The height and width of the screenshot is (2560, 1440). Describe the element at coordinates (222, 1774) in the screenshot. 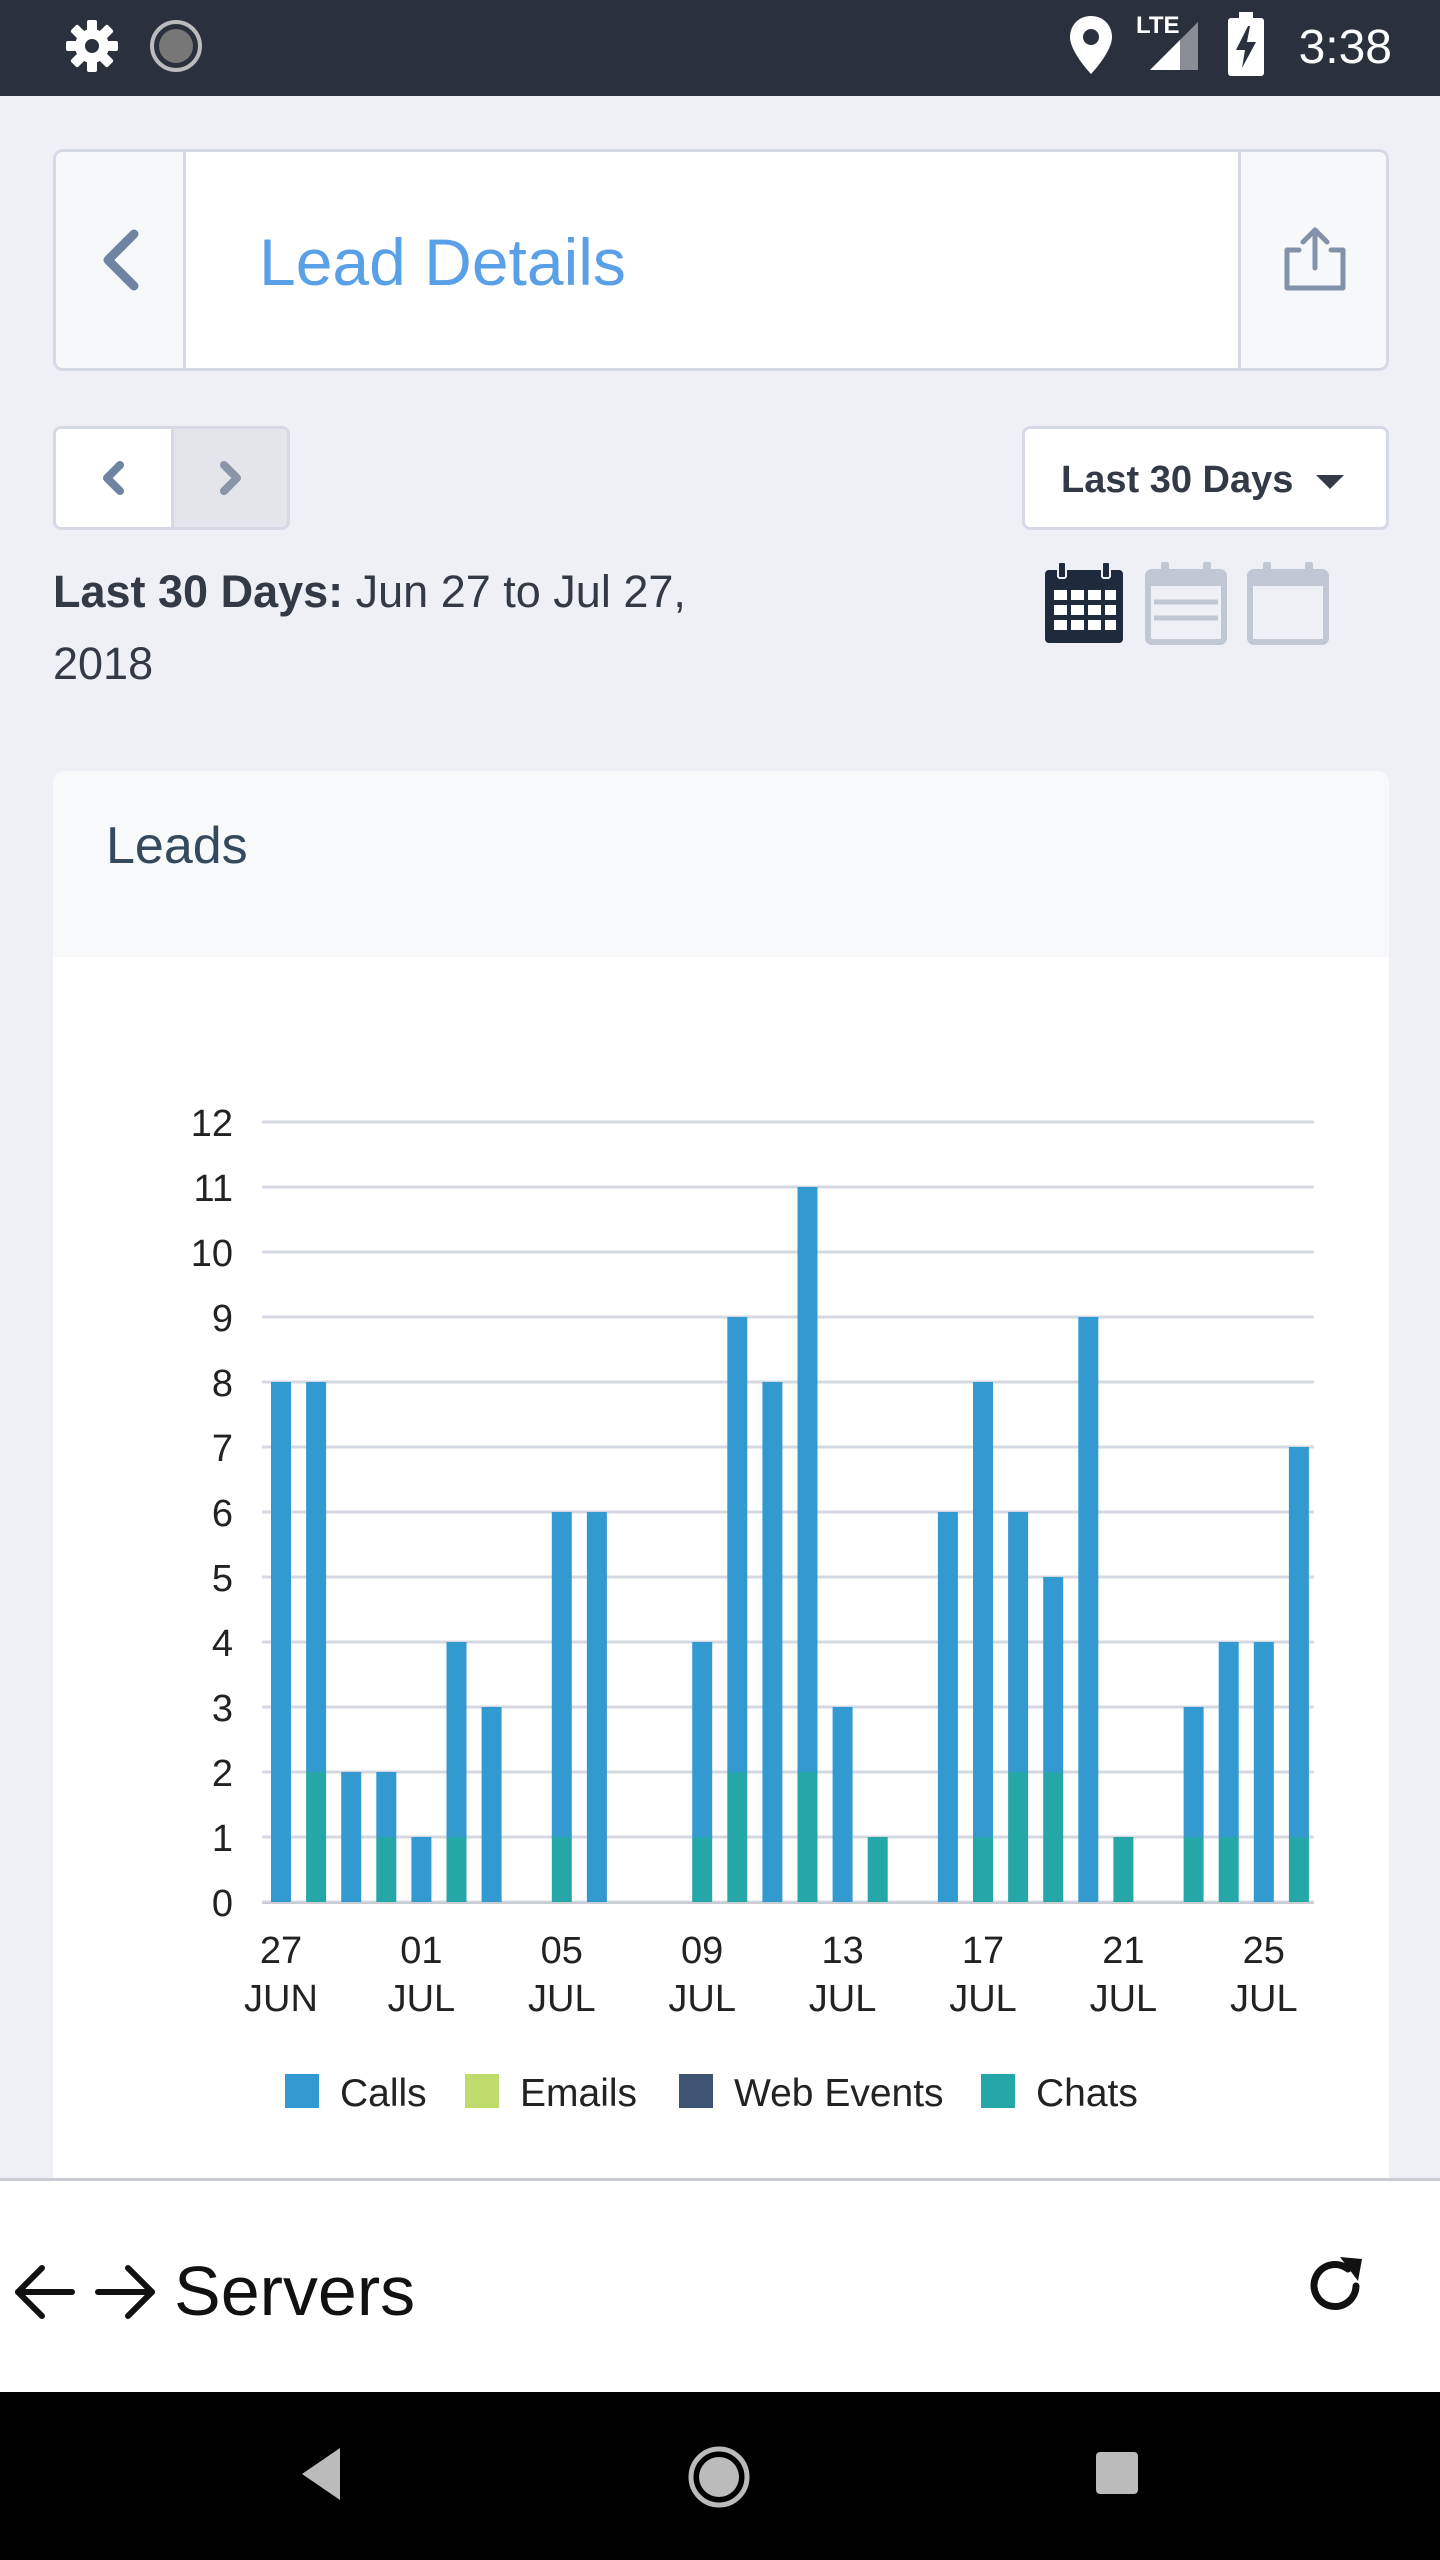

I see `y-tick-label: 2` at that location.